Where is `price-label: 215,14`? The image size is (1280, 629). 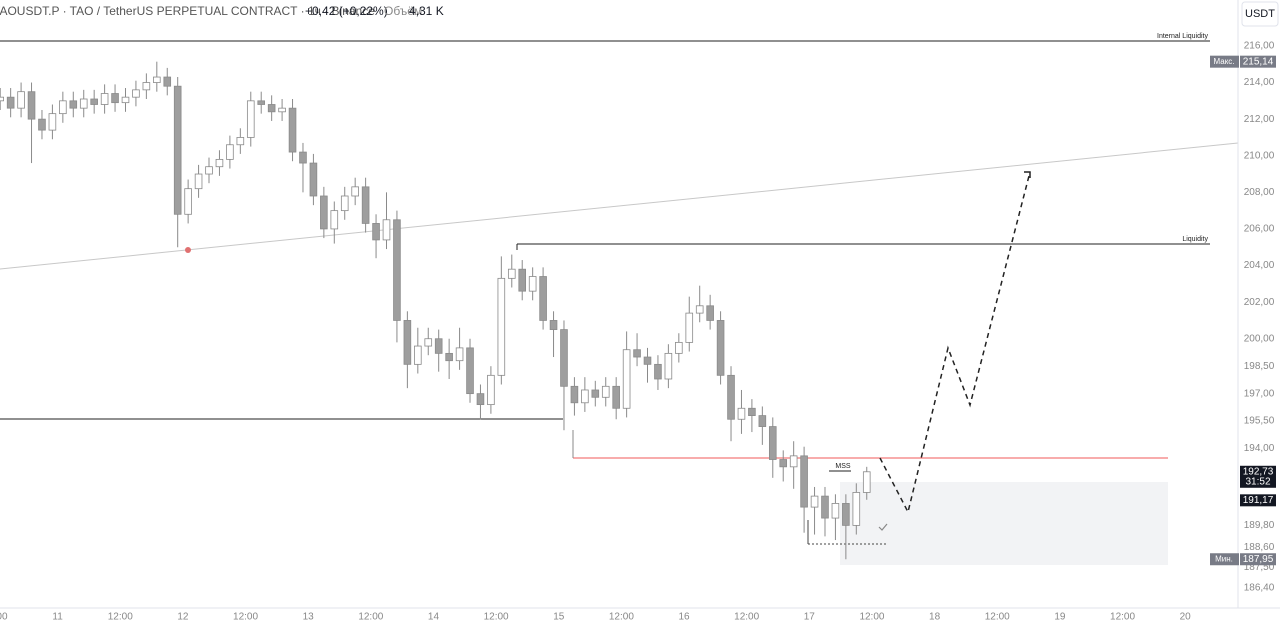 price-label: 215,14 is located at coordinates (1258, 61).